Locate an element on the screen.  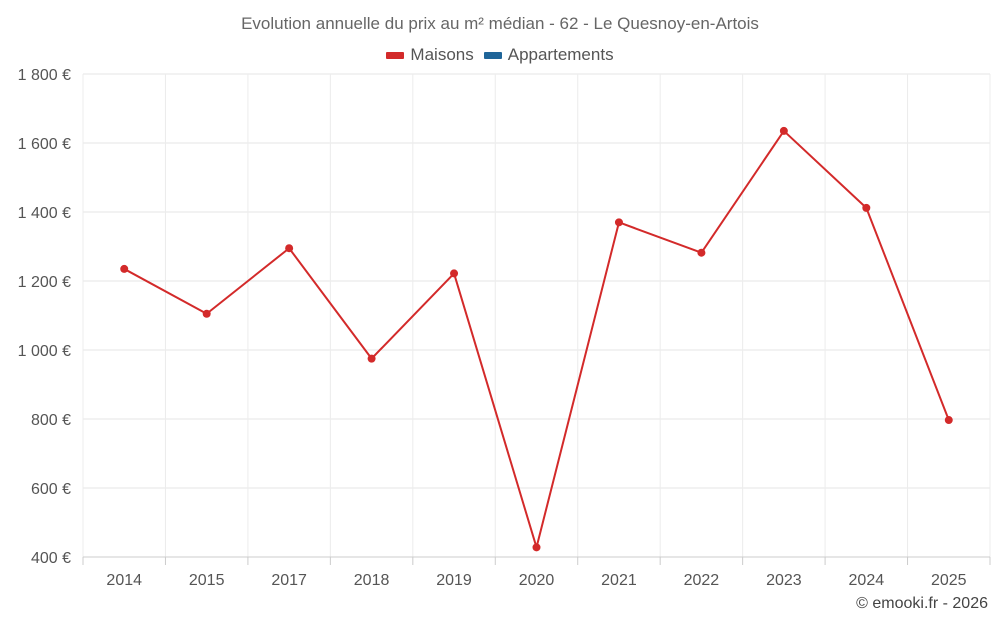
y-tick-label: 1 400 € is located at coordinates (44, 213).